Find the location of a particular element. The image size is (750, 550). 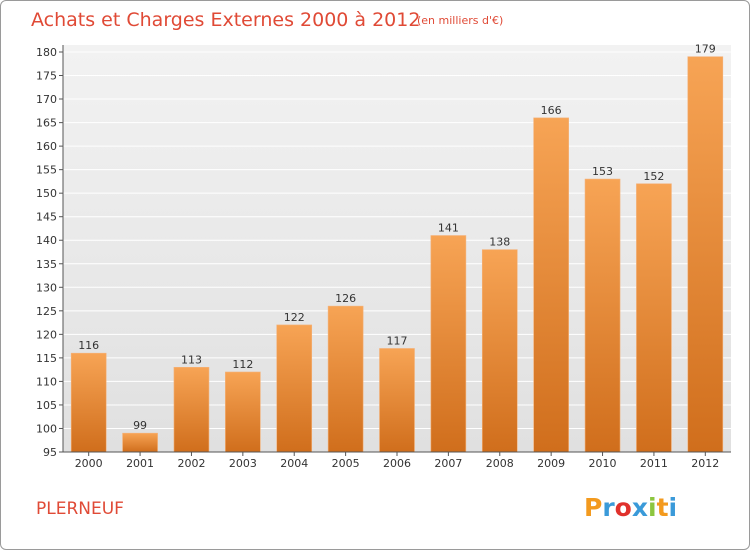

y-tick-label: 175 is located at coordinates (46, 76).